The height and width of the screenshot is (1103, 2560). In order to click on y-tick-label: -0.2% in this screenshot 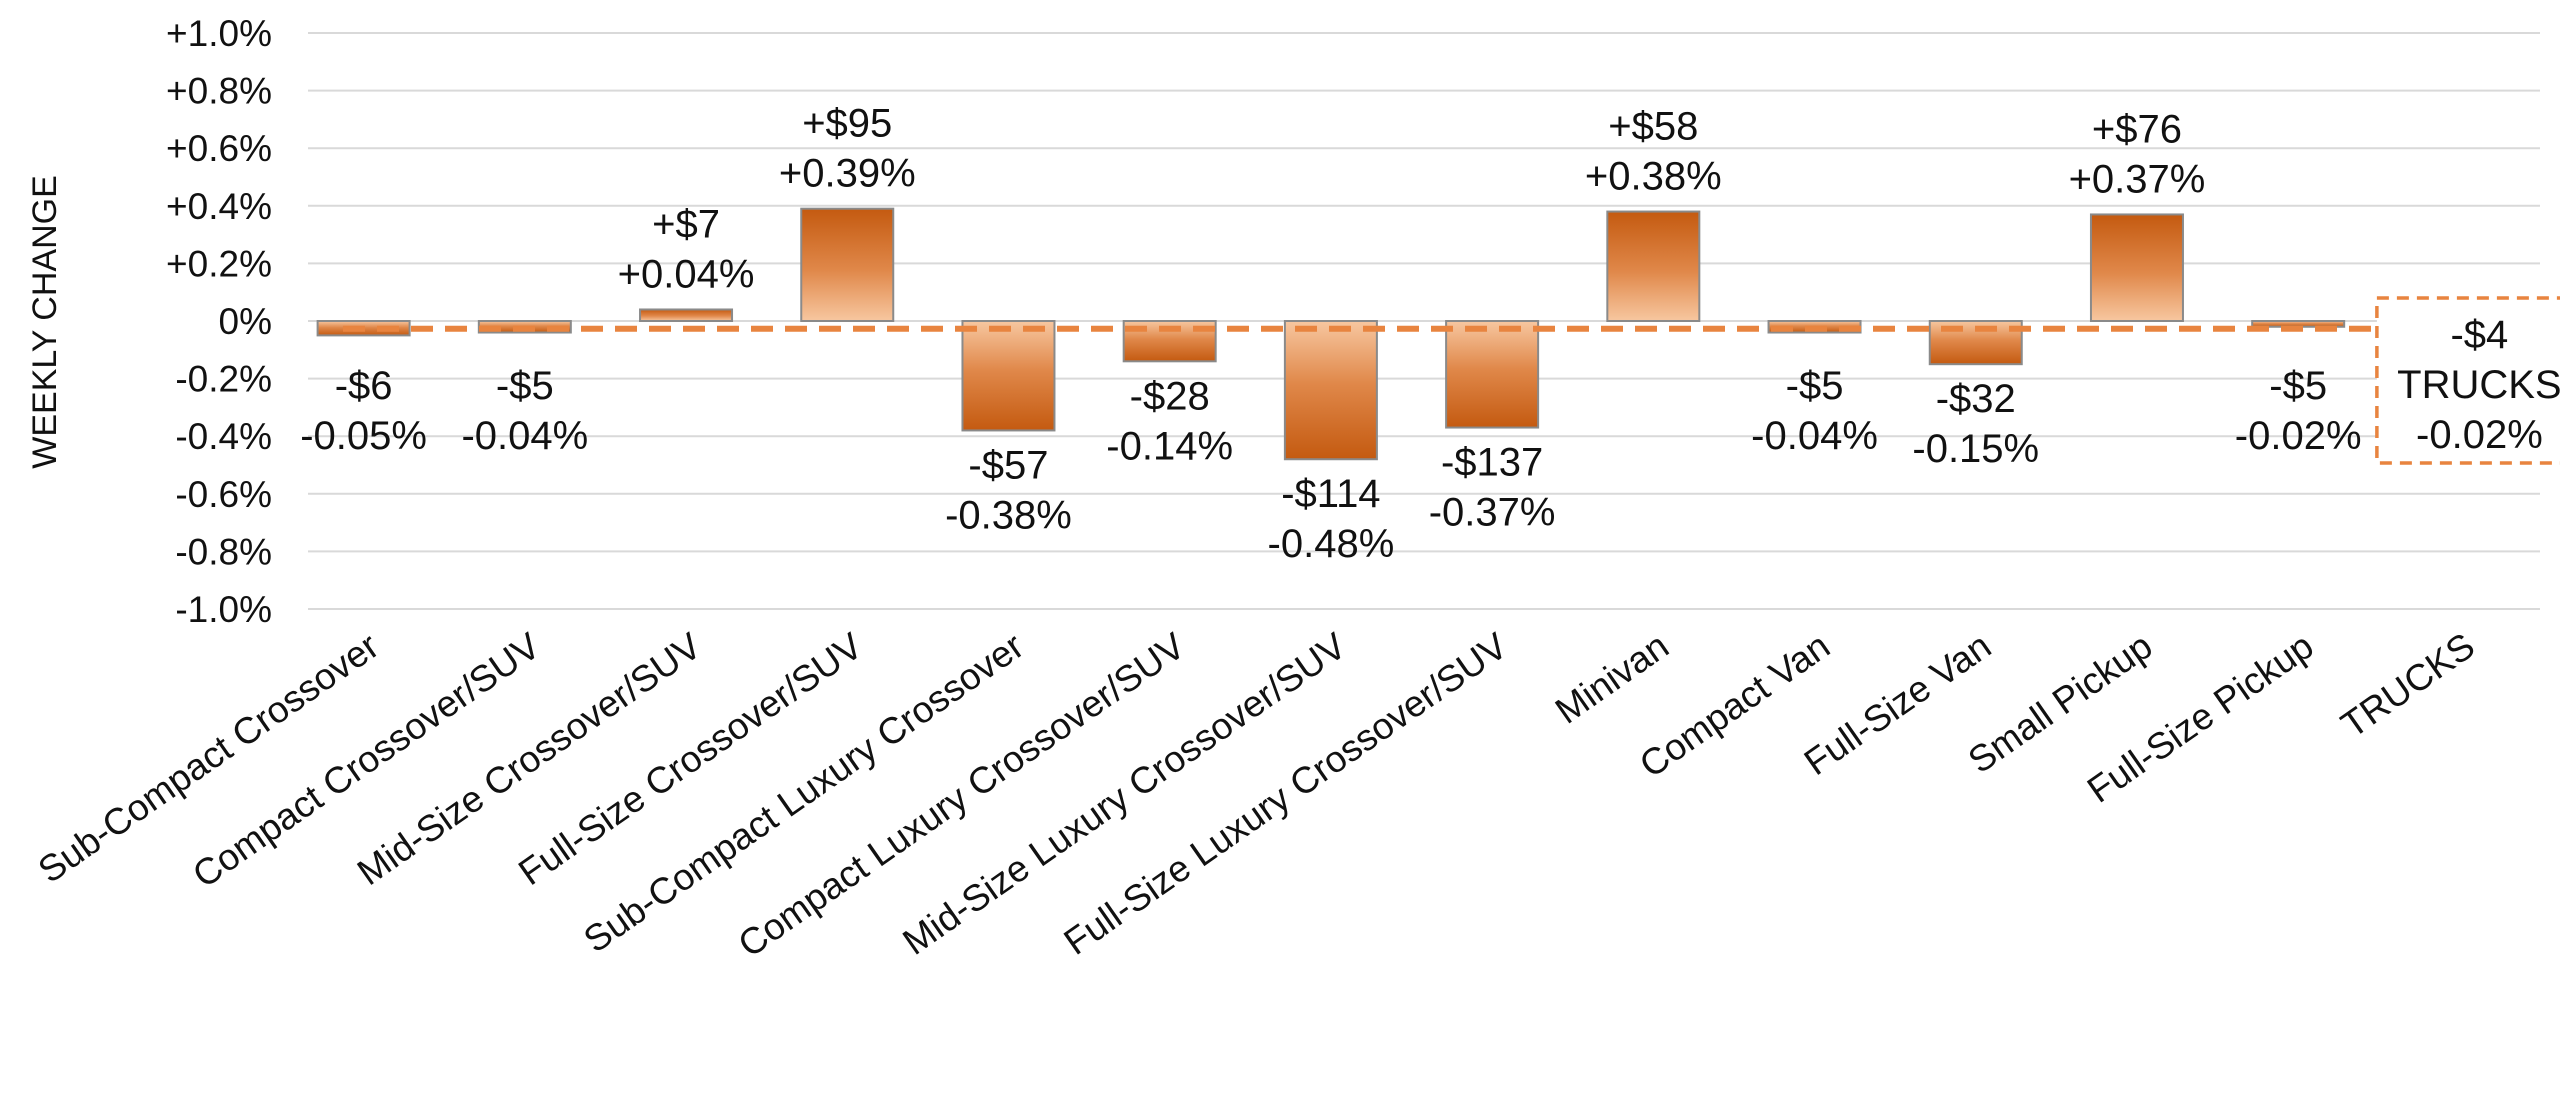, I will do `click(223, 379)`.